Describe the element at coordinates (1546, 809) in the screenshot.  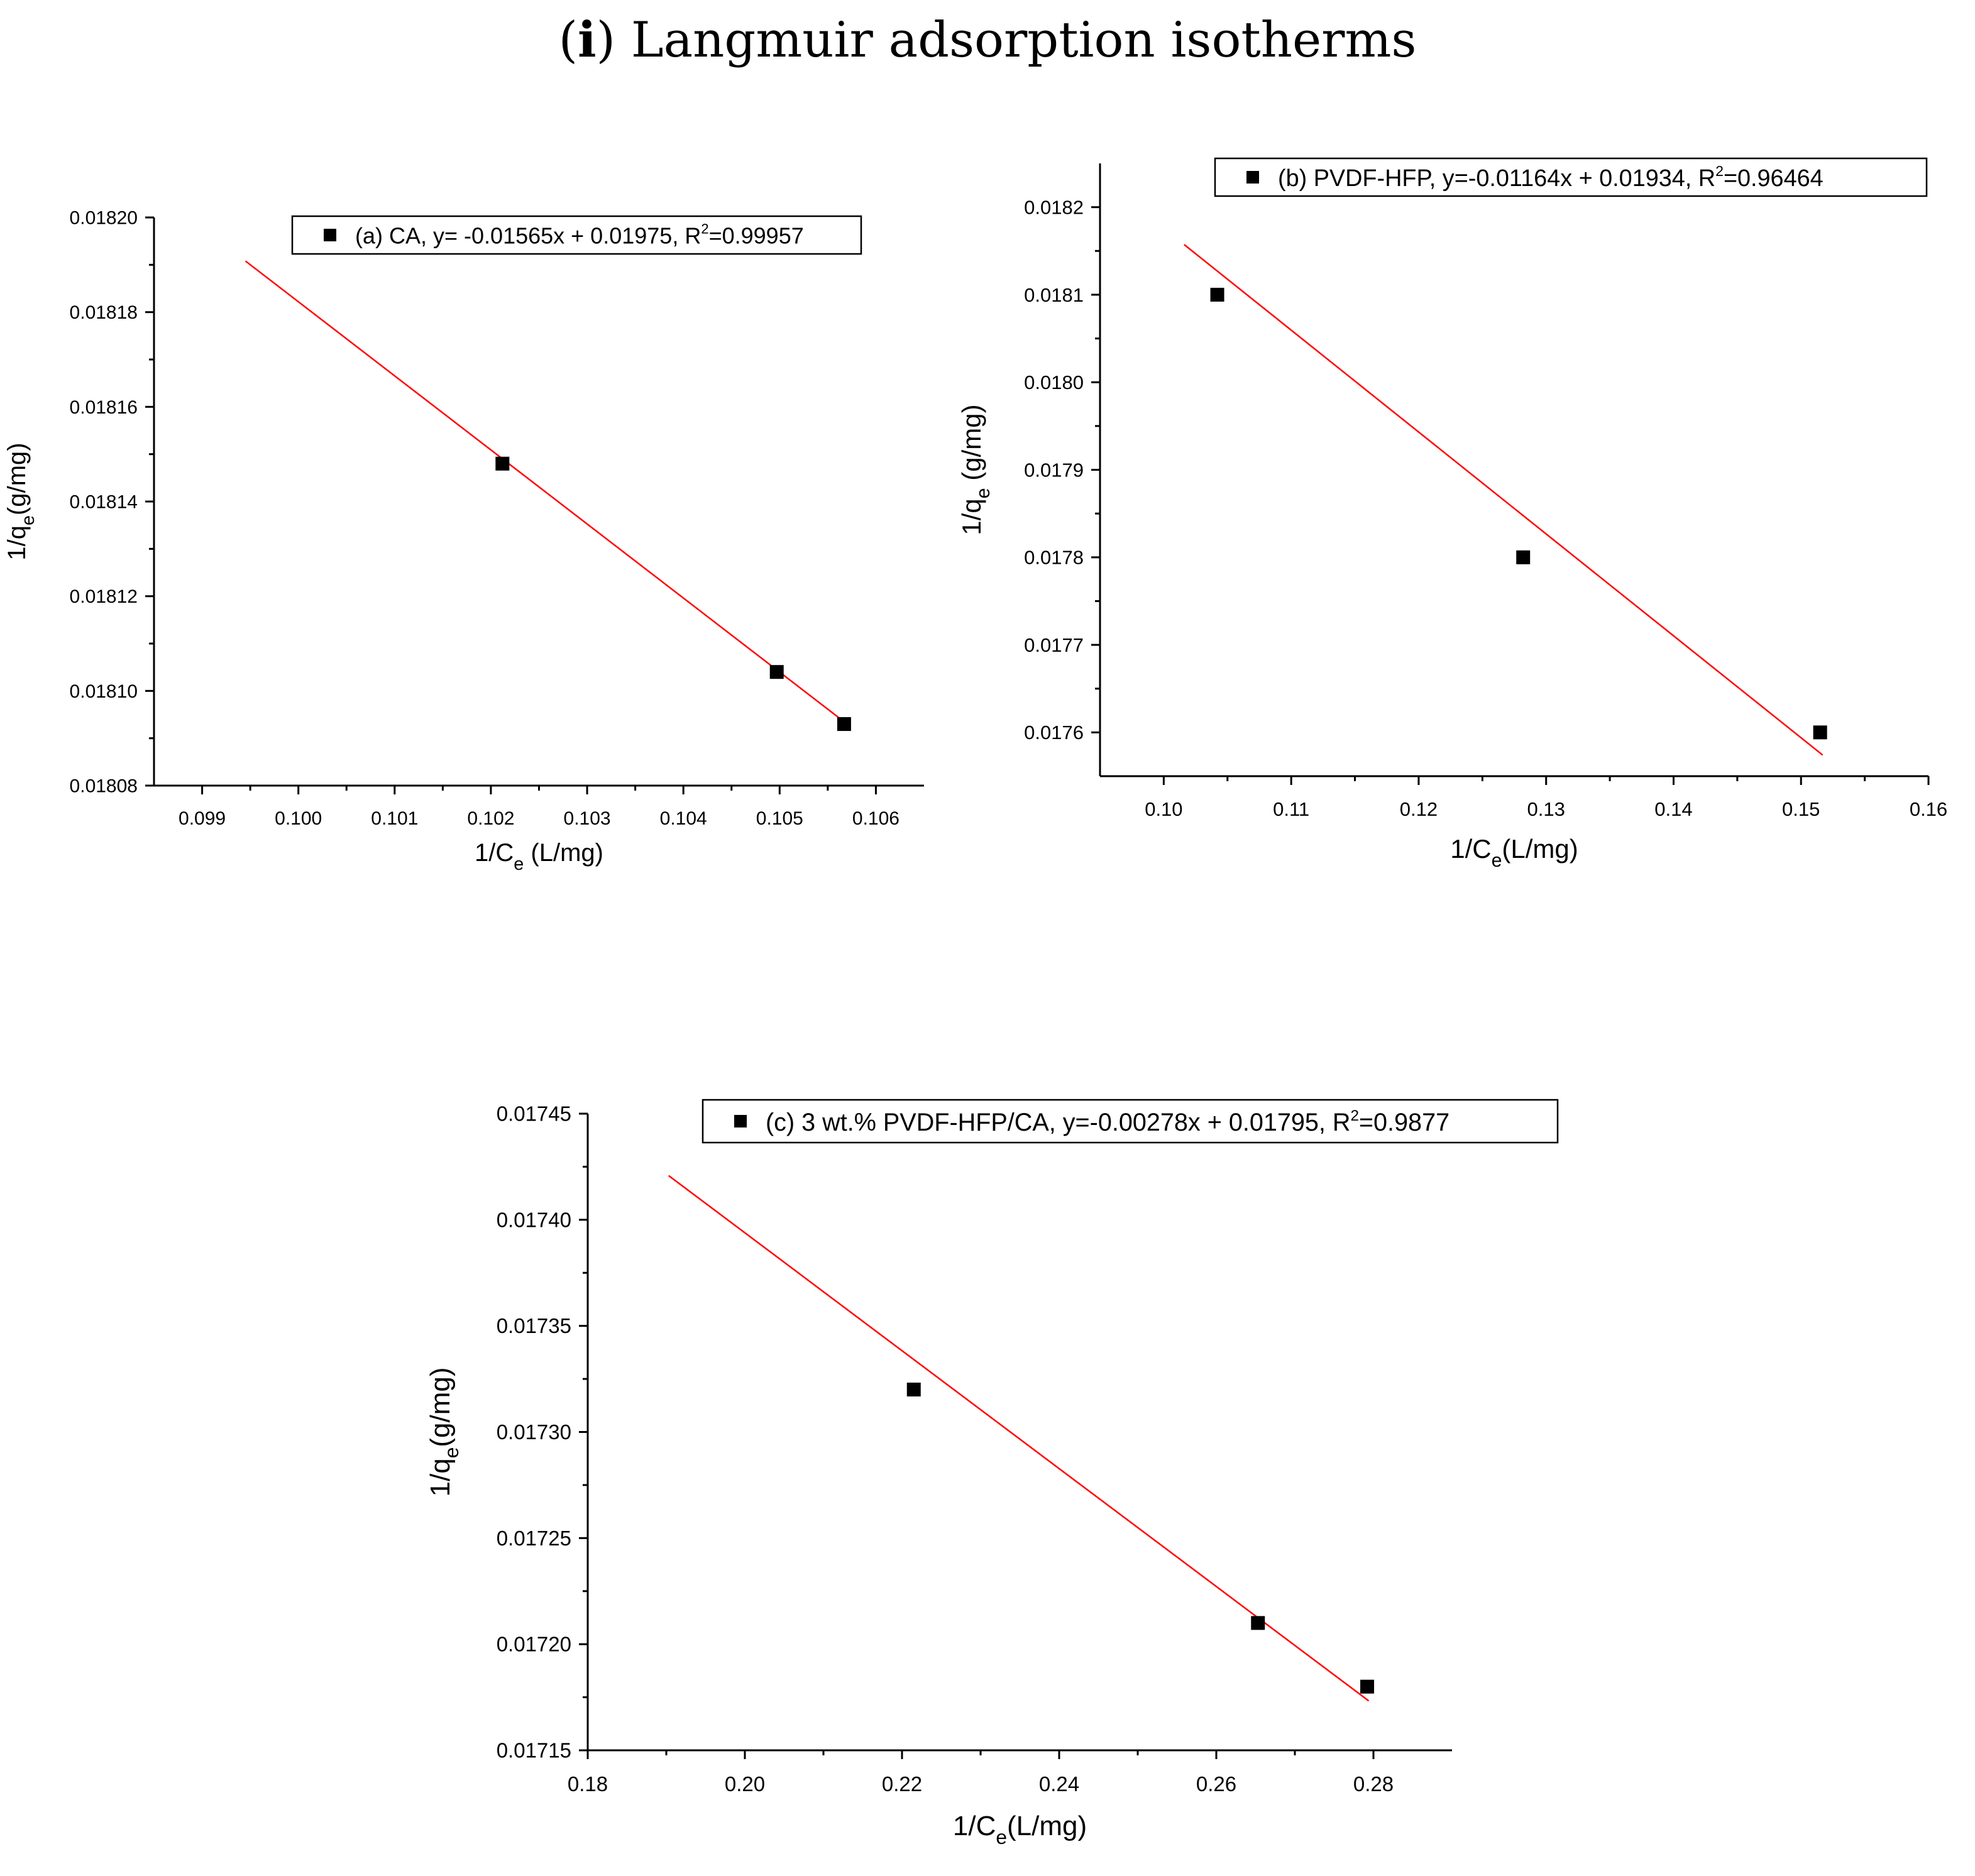
I see `x-tick-label: 0.13` at that location.